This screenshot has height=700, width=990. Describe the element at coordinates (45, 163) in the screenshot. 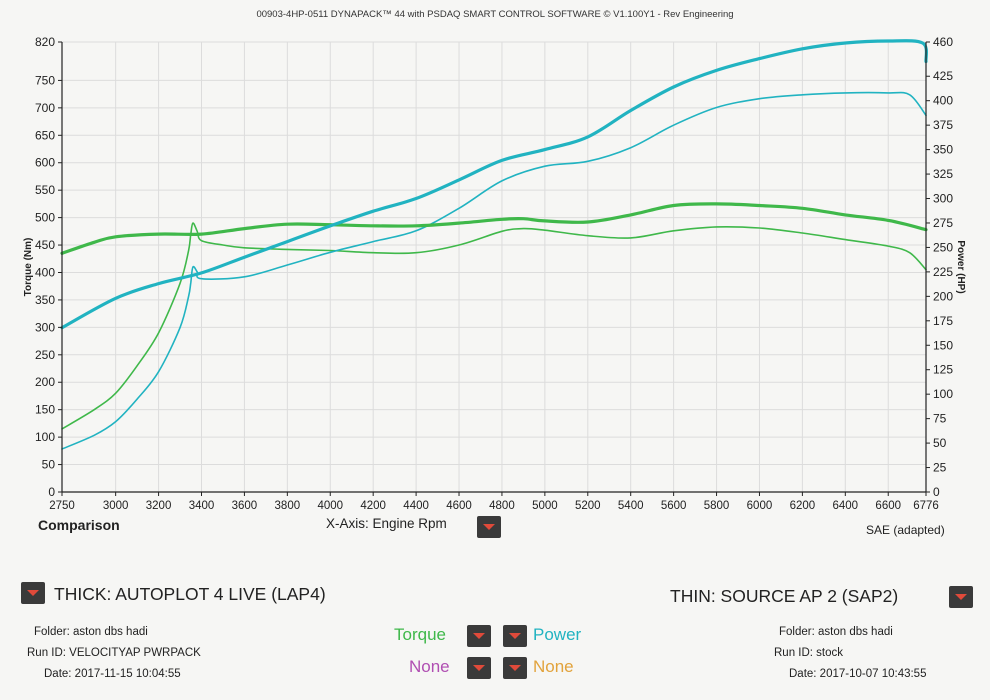

I see `y-left-tick-label: 600` at that location.